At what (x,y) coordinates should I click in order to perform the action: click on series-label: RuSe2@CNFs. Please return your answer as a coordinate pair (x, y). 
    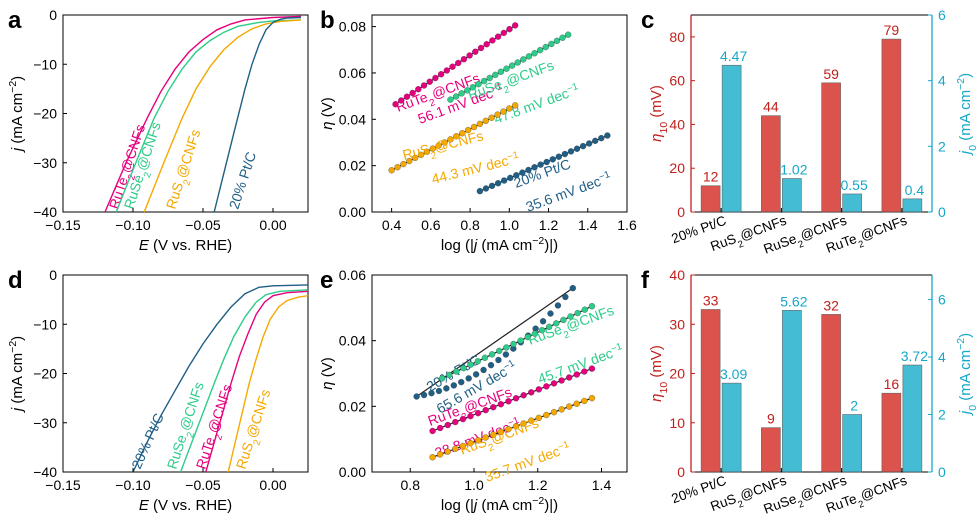
    Looking at the image, I should click on (572, 327).